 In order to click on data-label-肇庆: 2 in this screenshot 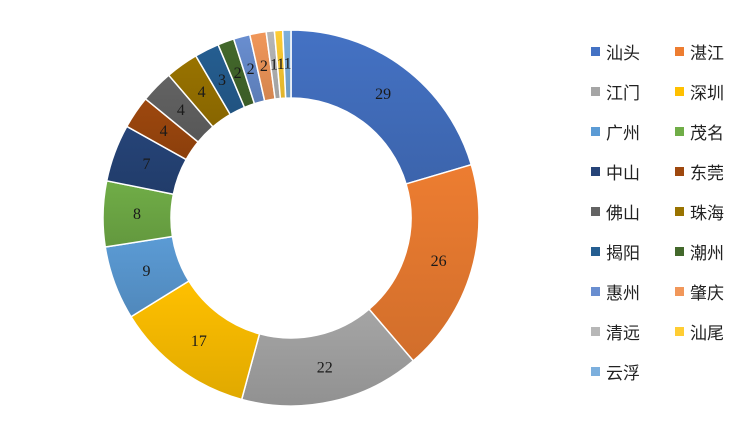, I will do `click(264, 66)`.